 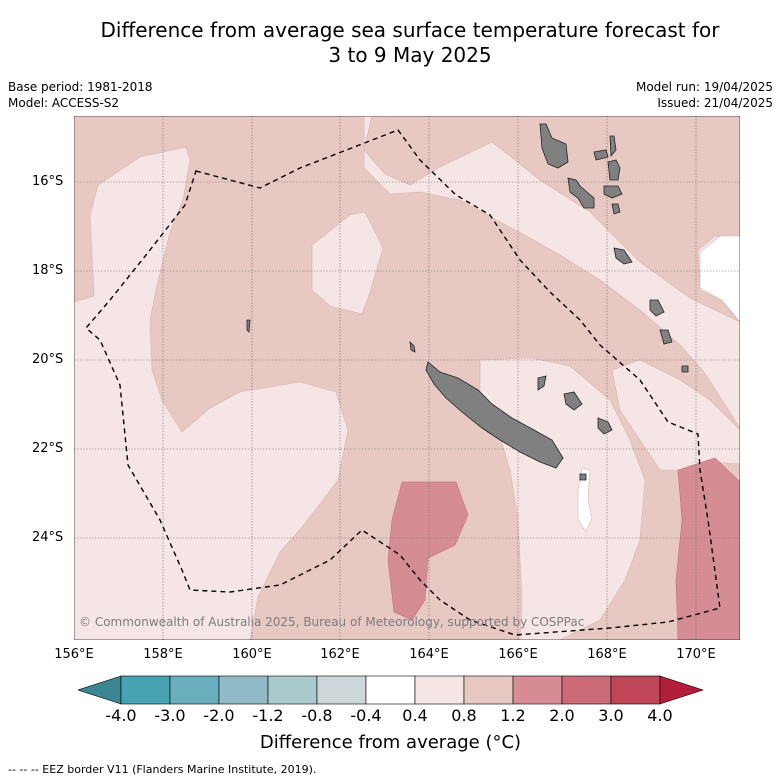 I want to click on colorbar-label: 1.2, so click(x=513, y=715).